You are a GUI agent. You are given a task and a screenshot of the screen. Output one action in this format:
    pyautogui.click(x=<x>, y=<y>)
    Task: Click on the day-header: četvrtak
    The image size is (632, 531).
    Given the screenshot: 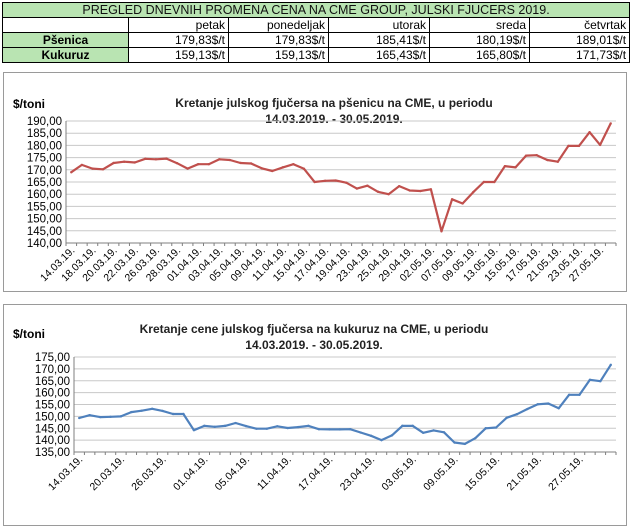 What is the action you would take?
    pyautogui.click(x=579, y=25)
    